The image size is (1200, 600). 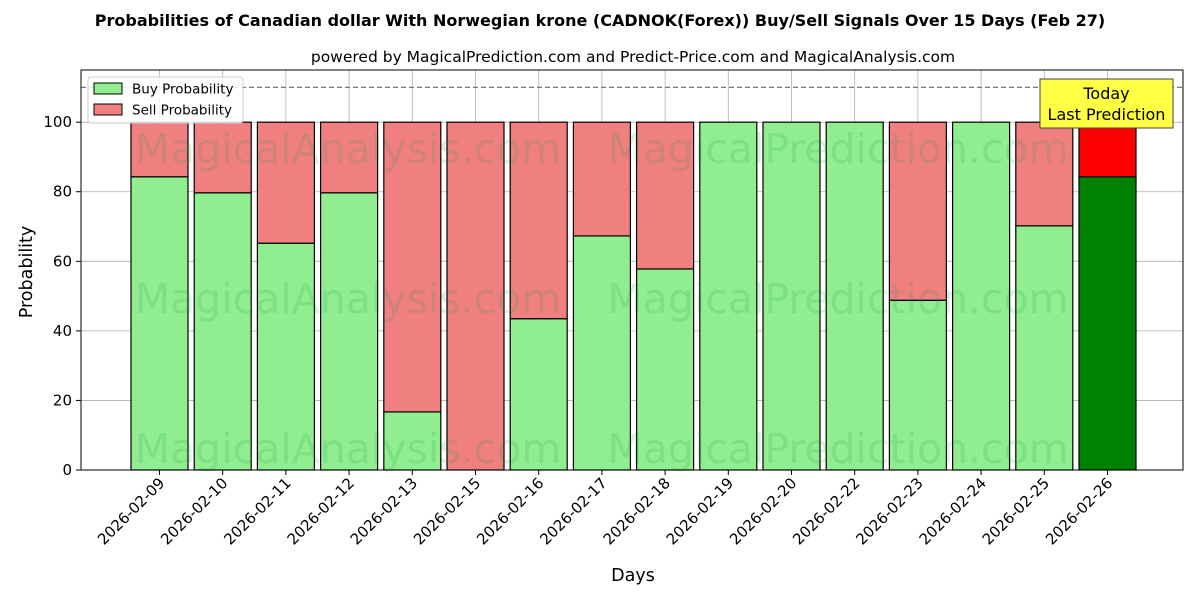 I want to click on x-tick-label: 2026-02-25, so click(x=1016, y=511).